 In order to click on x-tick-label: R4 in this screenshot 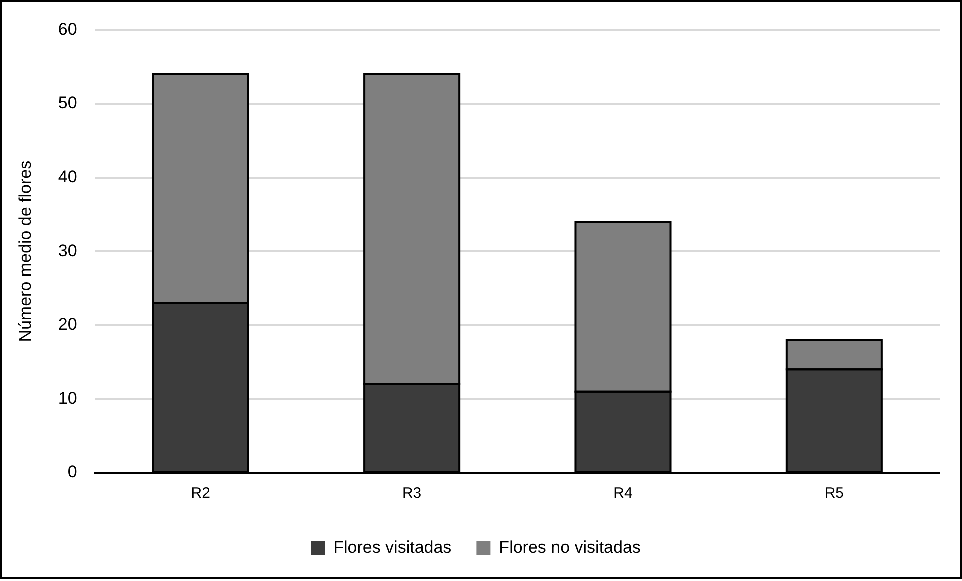, I will do `click(623, 493)`.